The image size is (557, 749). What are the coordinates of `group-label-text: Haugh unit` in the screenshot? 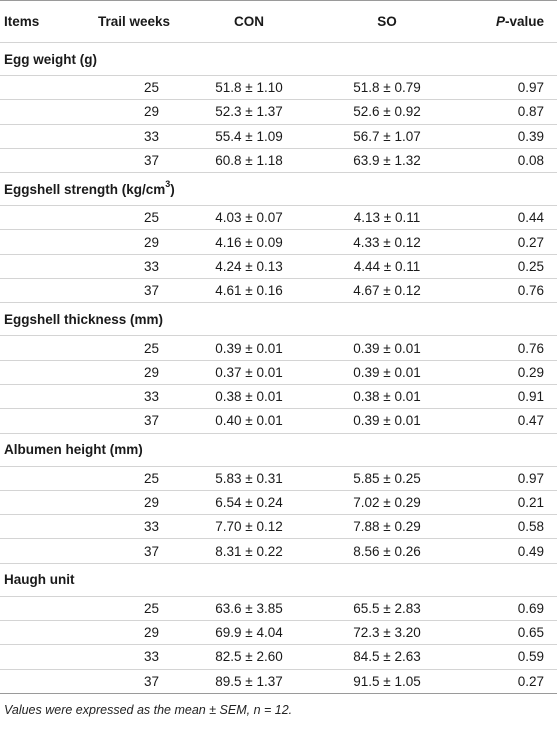 It's located at (39, 580).